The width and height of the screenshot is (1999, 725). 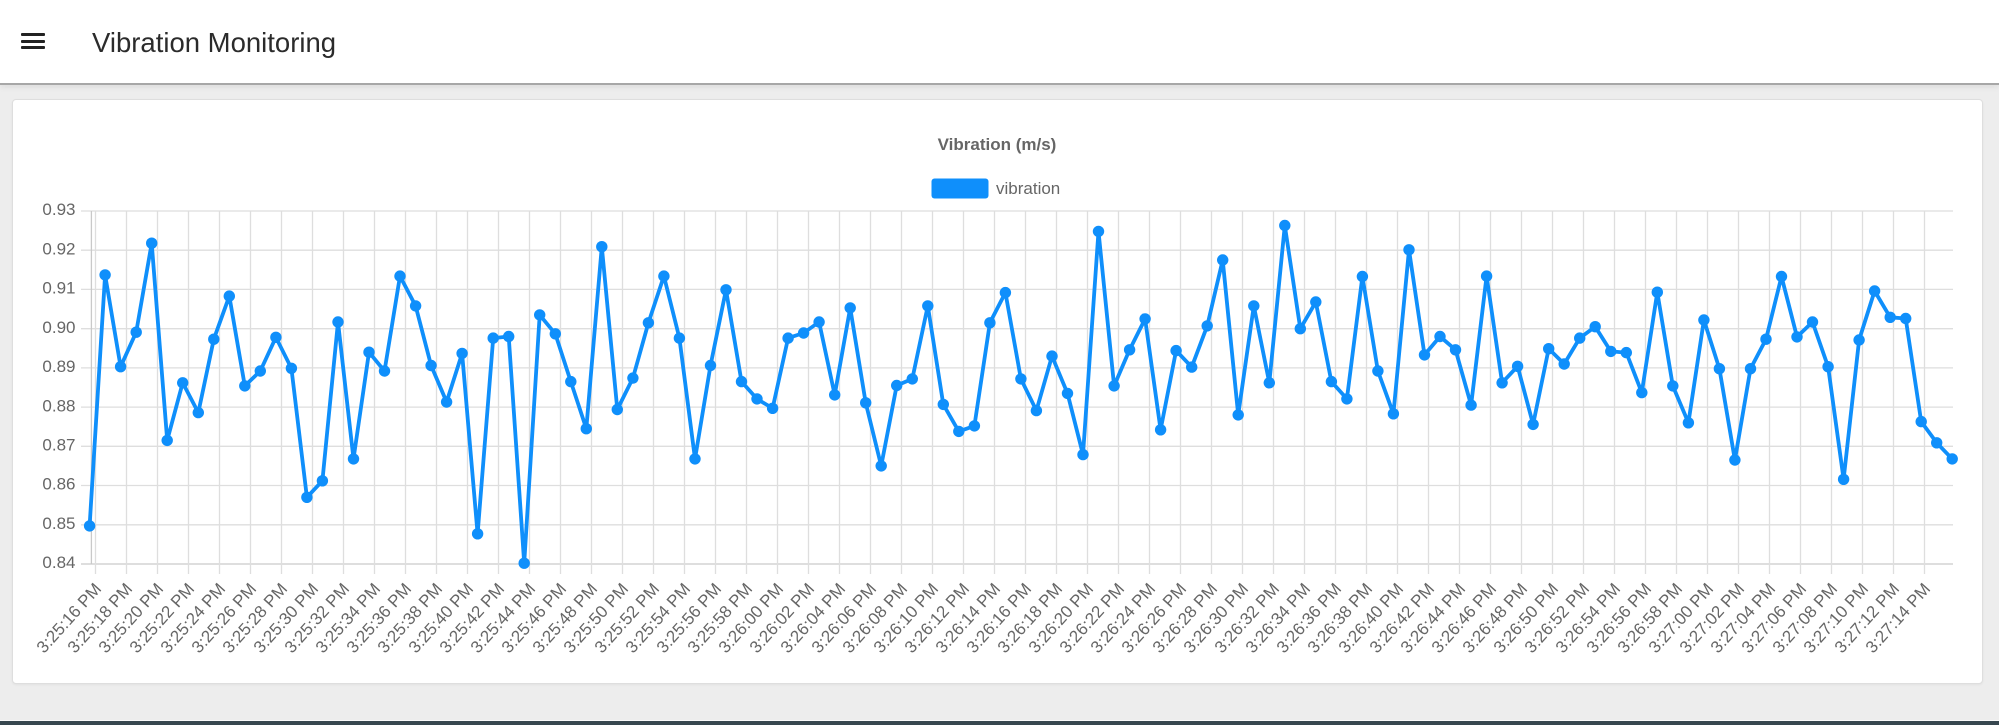 I want to click on svg-text: 0.91, so click(x=58, y=288).